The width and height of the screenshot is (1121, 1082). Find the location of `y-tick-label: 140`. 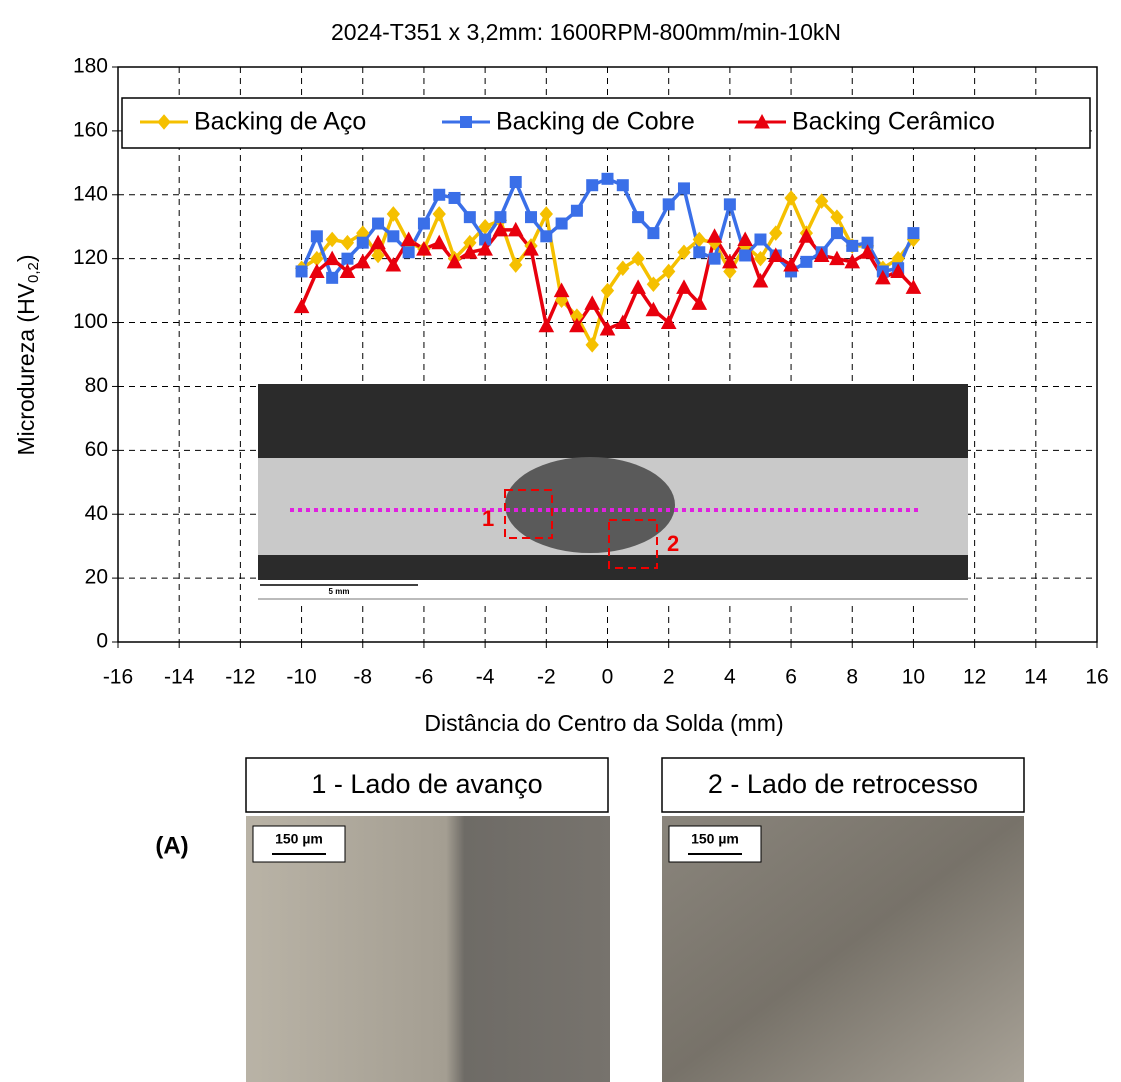

y-tick-label: 140 is located at coordinates (90, 193).